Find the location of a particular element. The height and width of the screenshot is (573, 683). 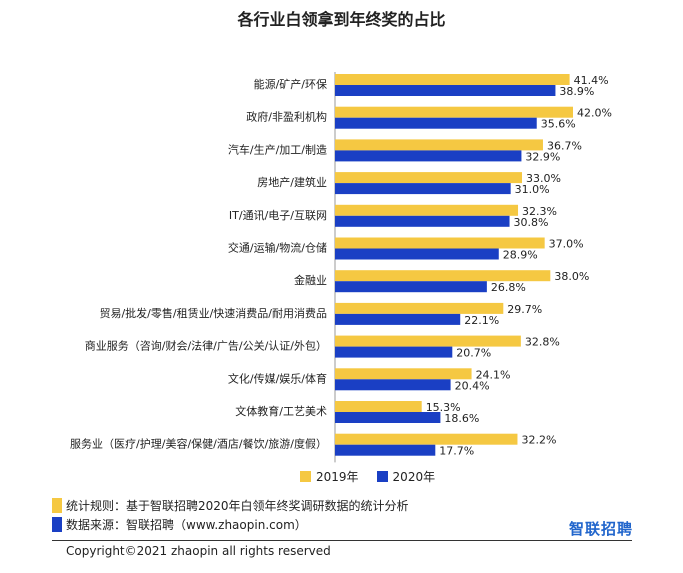

legend-item-2020: 2020年 is located at coordinates (406, 476).